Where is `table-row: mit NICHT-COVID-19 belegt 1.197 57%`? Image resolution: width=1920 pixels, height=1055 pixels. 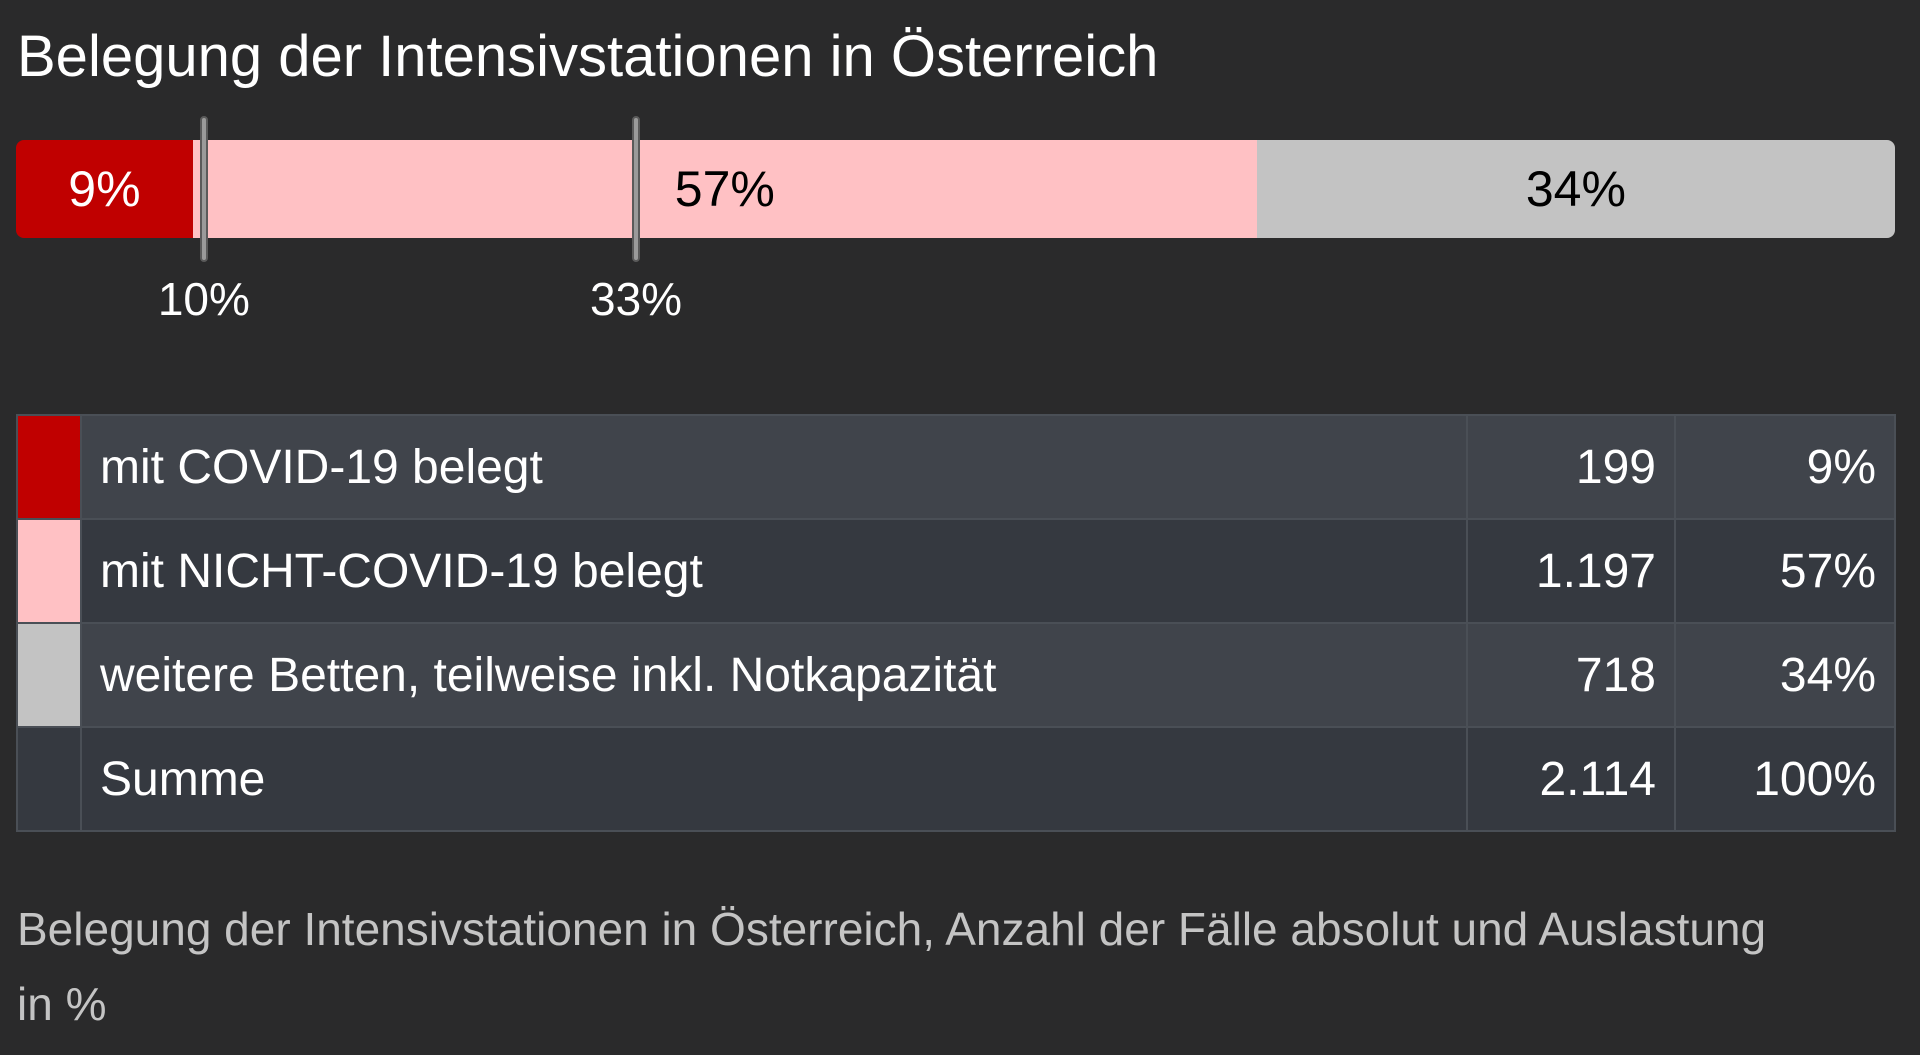 table-row: mit NICHT-COVID-19 belegt 1.197 57% is located at coordinates (956, 571).